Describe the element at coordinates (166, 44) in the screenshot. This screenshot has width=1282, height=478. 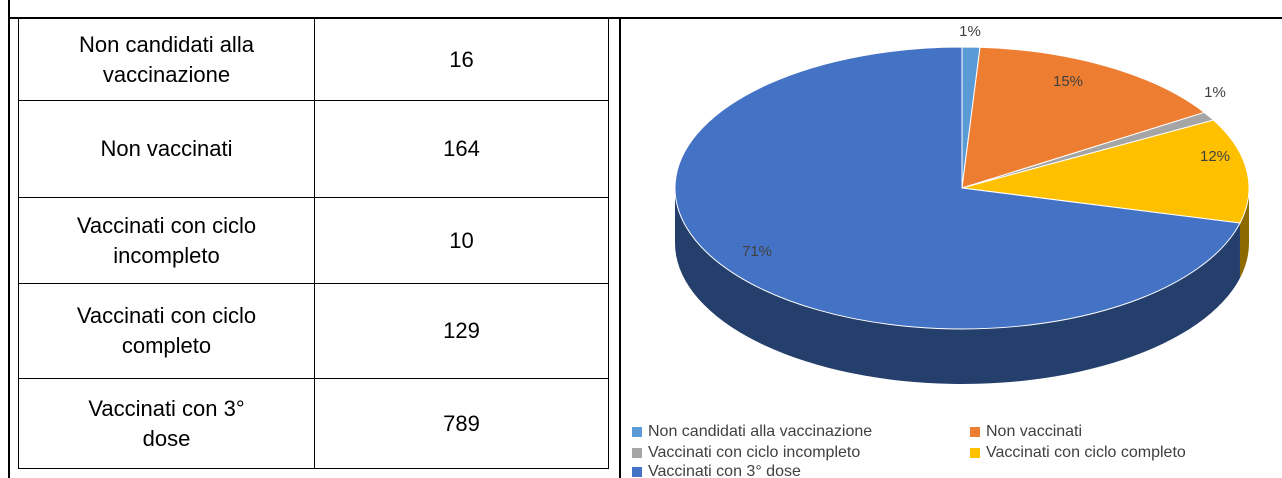
I see `cell-text: Non candidati alla` at that location.